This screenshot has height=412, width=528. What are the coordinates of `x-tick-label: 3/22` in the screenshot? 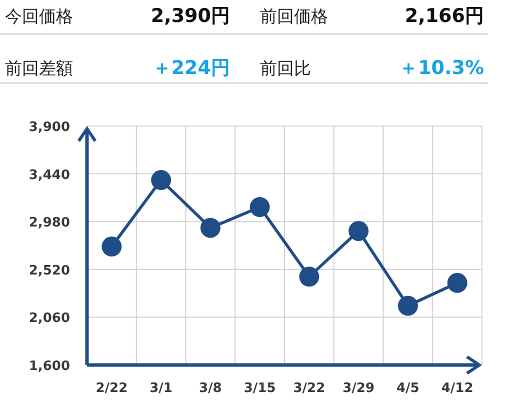 It's located at (309, 388).